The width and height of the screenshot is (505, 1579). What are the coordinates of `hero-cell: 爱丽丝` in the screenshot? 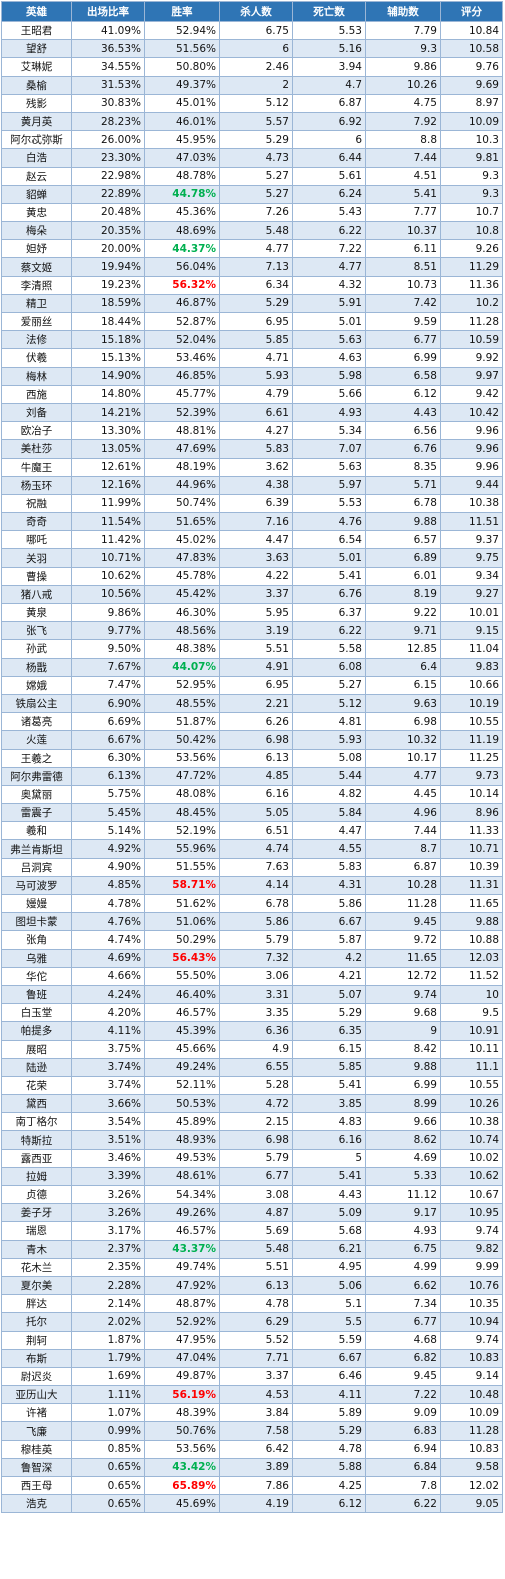 It's located at (36, 321).